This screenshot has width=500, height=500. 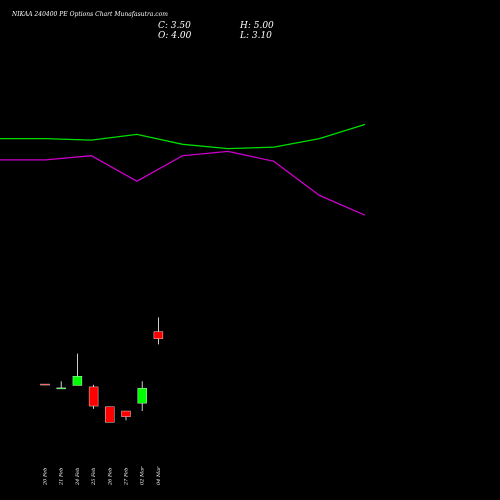 What do you see at coordinates (174, 26) in the screenshot?
I see `close-value: C: 3.50` at bounding box center [174, 26].